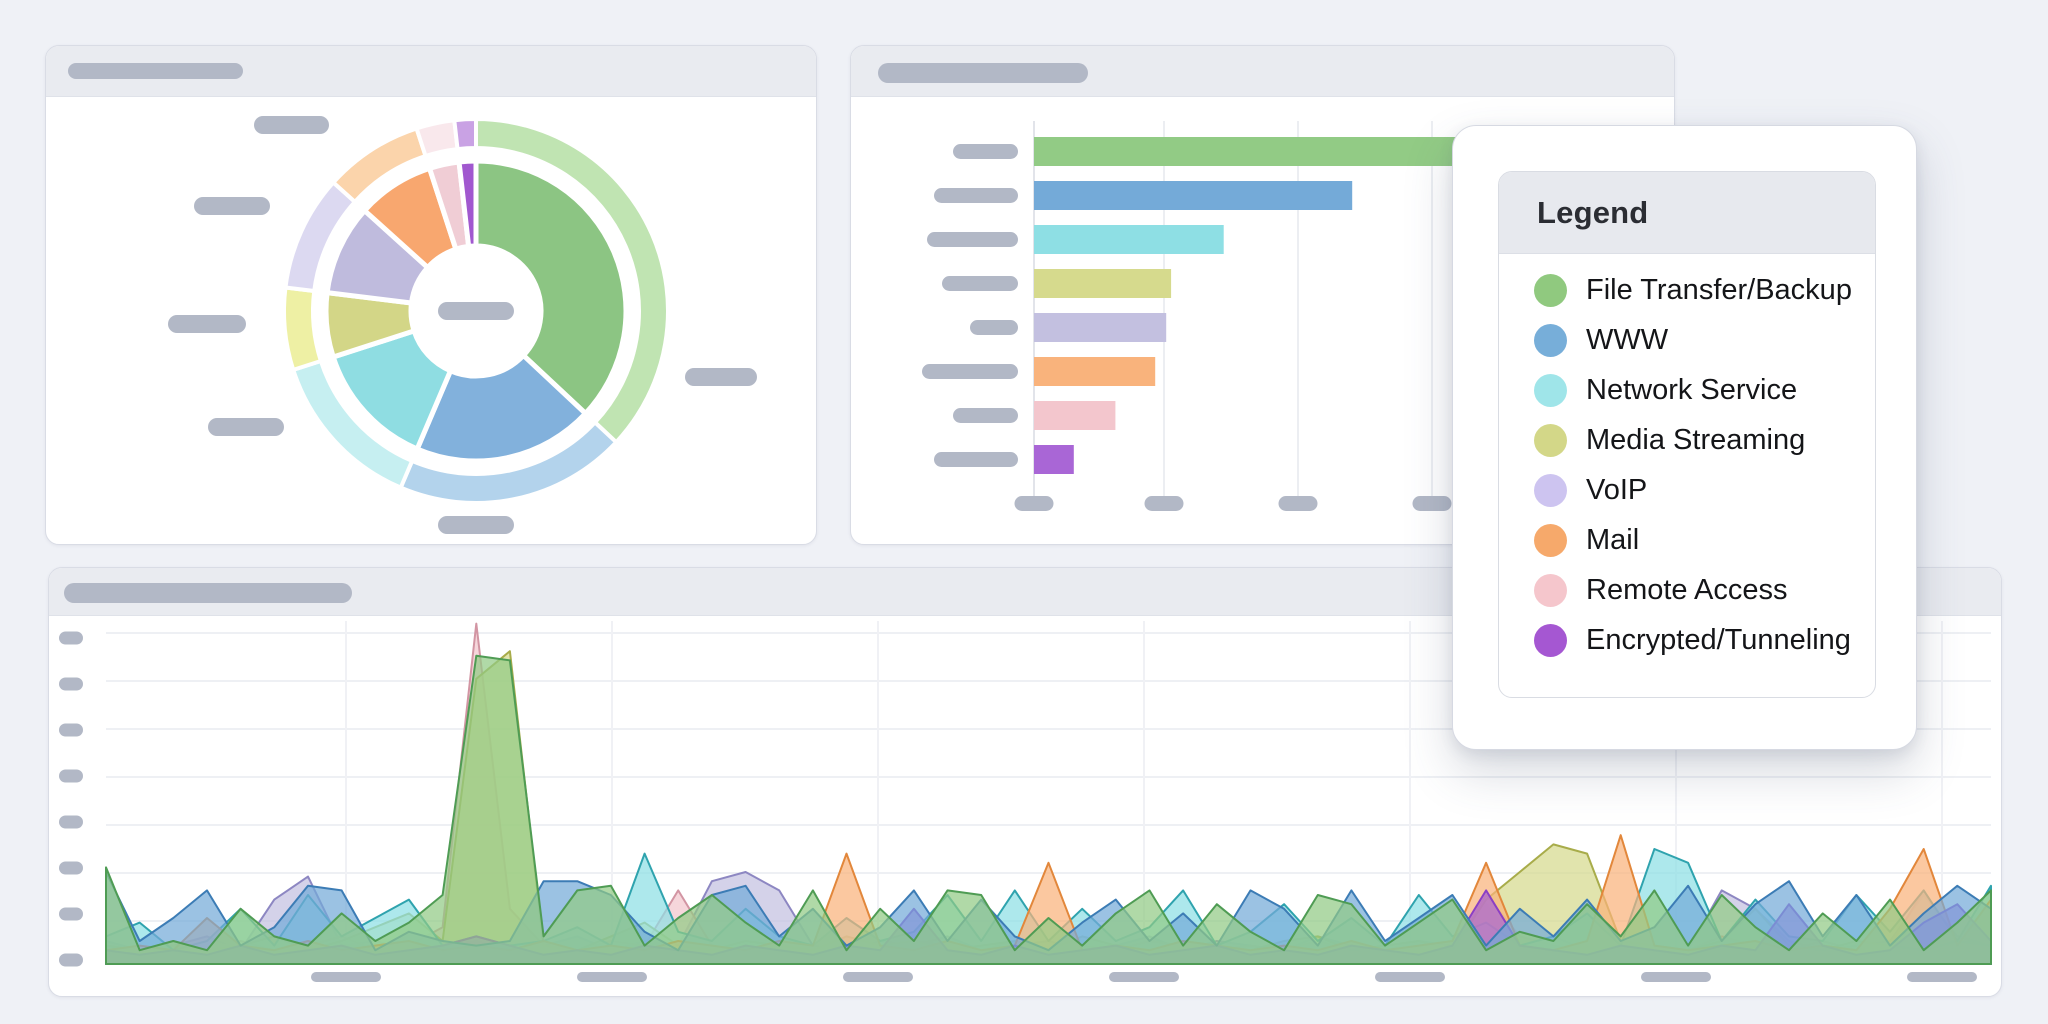 This screenshot has width=2048, height=1024. I want to click on legend-title: Legend, so click(1593, 212).